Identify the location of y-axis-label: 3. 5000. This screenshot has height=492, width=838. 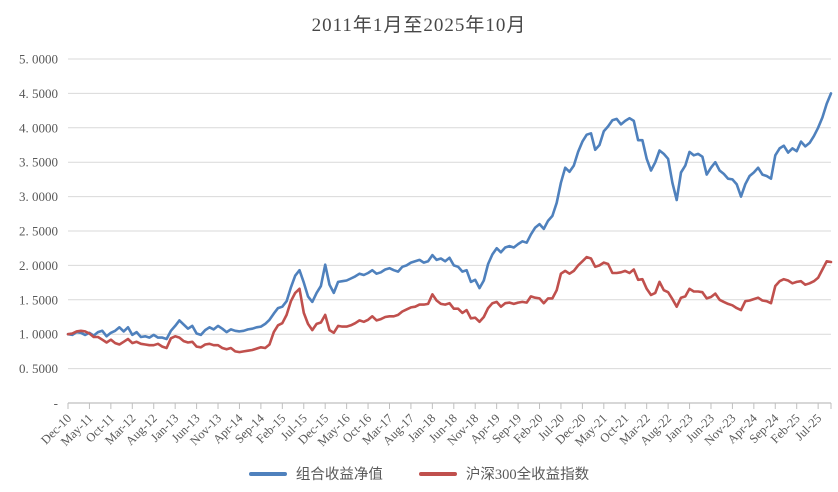
(38, 162).